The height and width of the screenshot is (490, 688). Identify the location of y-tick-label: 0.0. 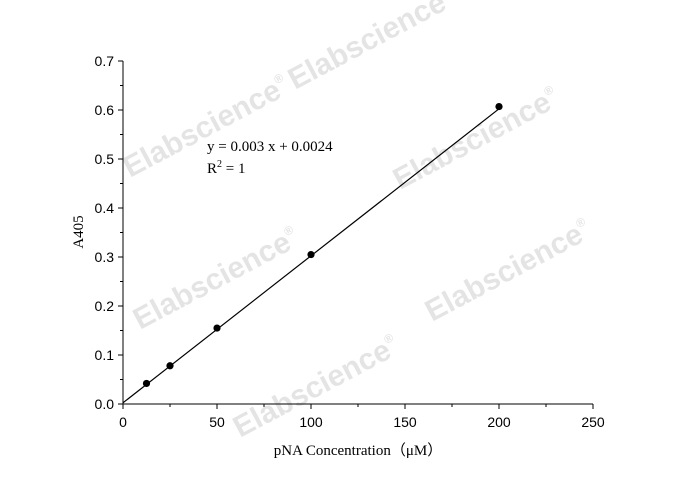
(105, 404).